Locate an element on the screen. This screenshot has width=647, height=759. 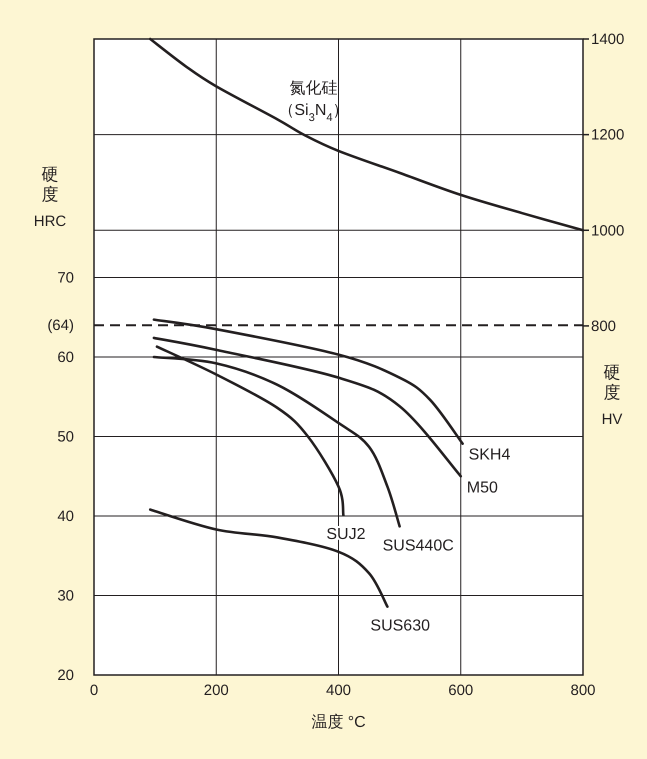
xlabel: 温度 °C is located at coordinates (338, 722).